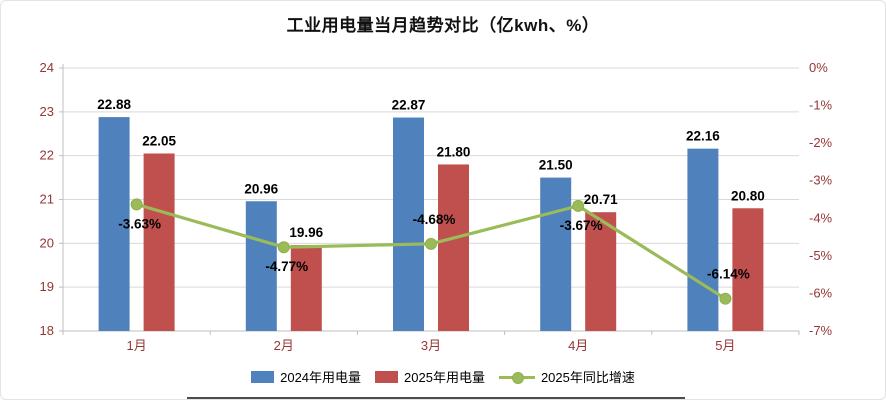  I want to click on left-axis-label: 22, so click(47, 155).